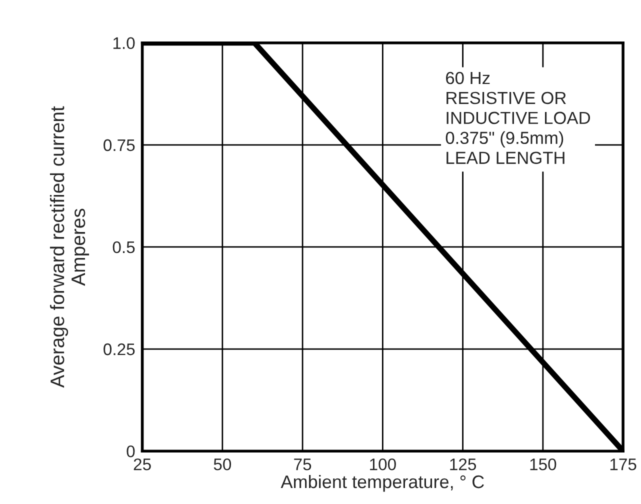 The image size is (641, 504). Describe the element at coordinates (382, 483) in the screenshot. I see `x-axis-title: Ambient temperature, ° C` at that location.